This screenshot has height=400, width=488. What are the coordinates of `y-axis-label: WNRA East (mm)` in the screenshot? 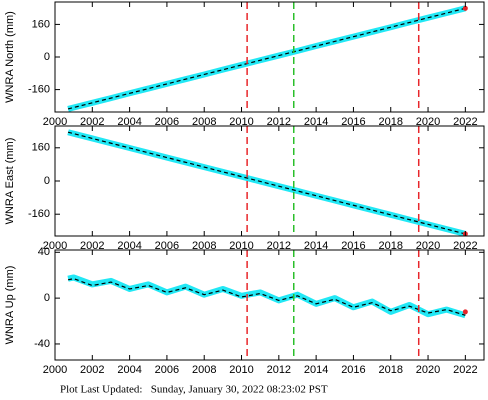 It's located at (10, 181).